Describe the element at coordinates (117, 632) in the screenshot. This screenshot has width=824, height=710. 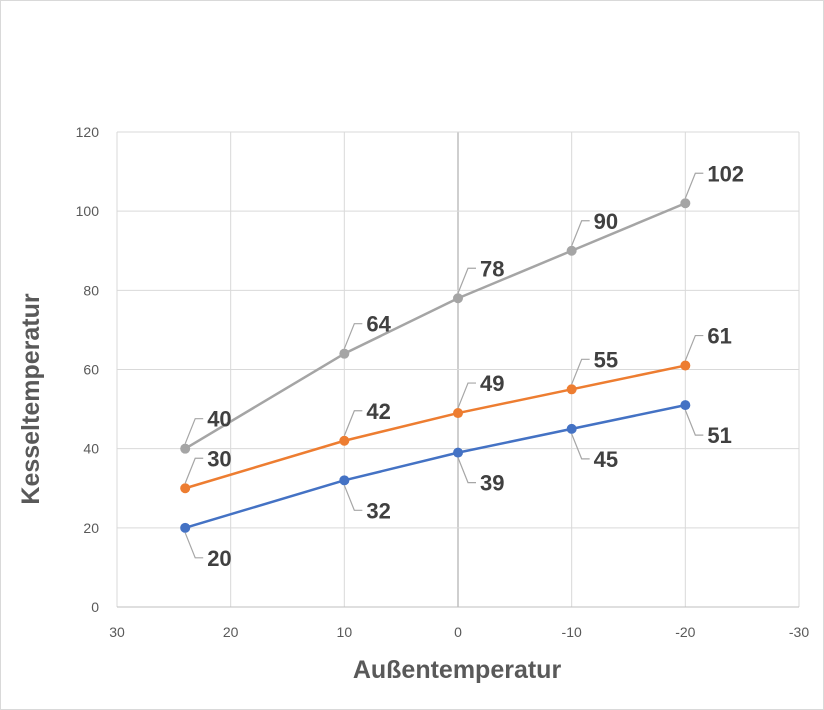
I see `x-tick-label-0: 30` at that location.